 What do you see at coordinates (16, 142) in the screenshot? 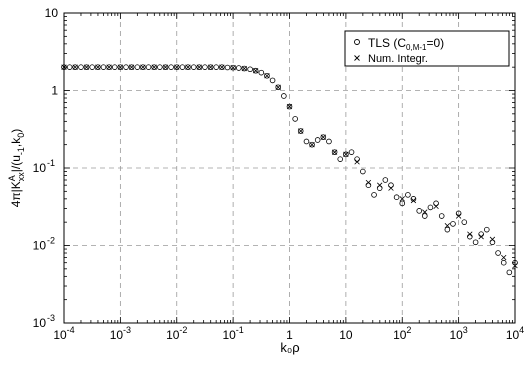
I see `y-label-part-3: ,k` at bounding box center [16, 142].